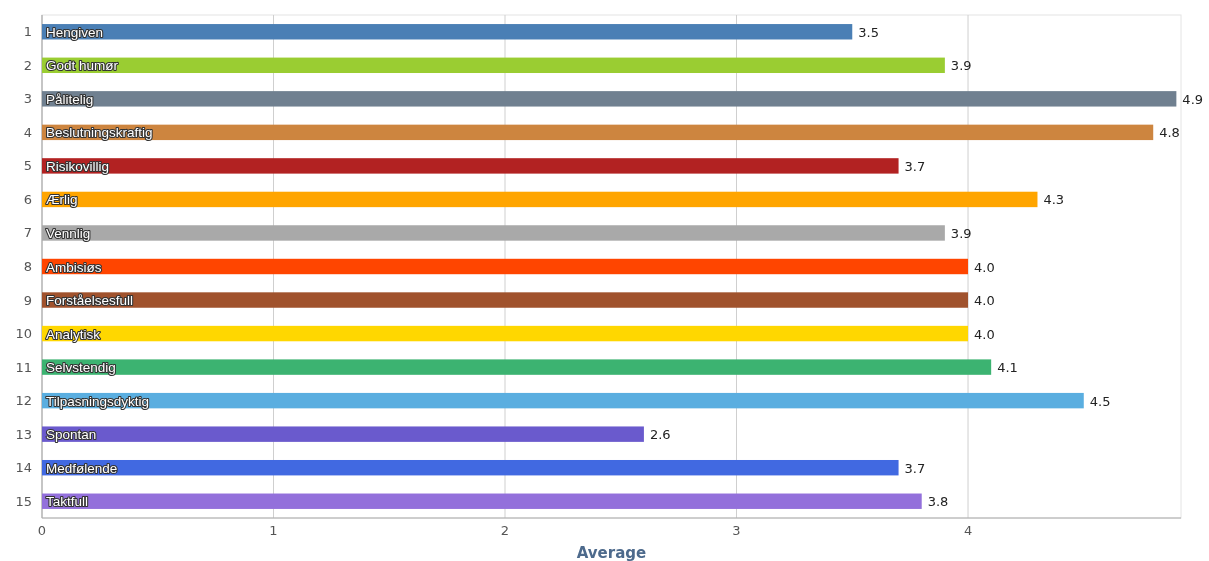 This screenshot has width=1209, height=561. I want to click on annotation: Forståelsesfull, so click(90, 301).